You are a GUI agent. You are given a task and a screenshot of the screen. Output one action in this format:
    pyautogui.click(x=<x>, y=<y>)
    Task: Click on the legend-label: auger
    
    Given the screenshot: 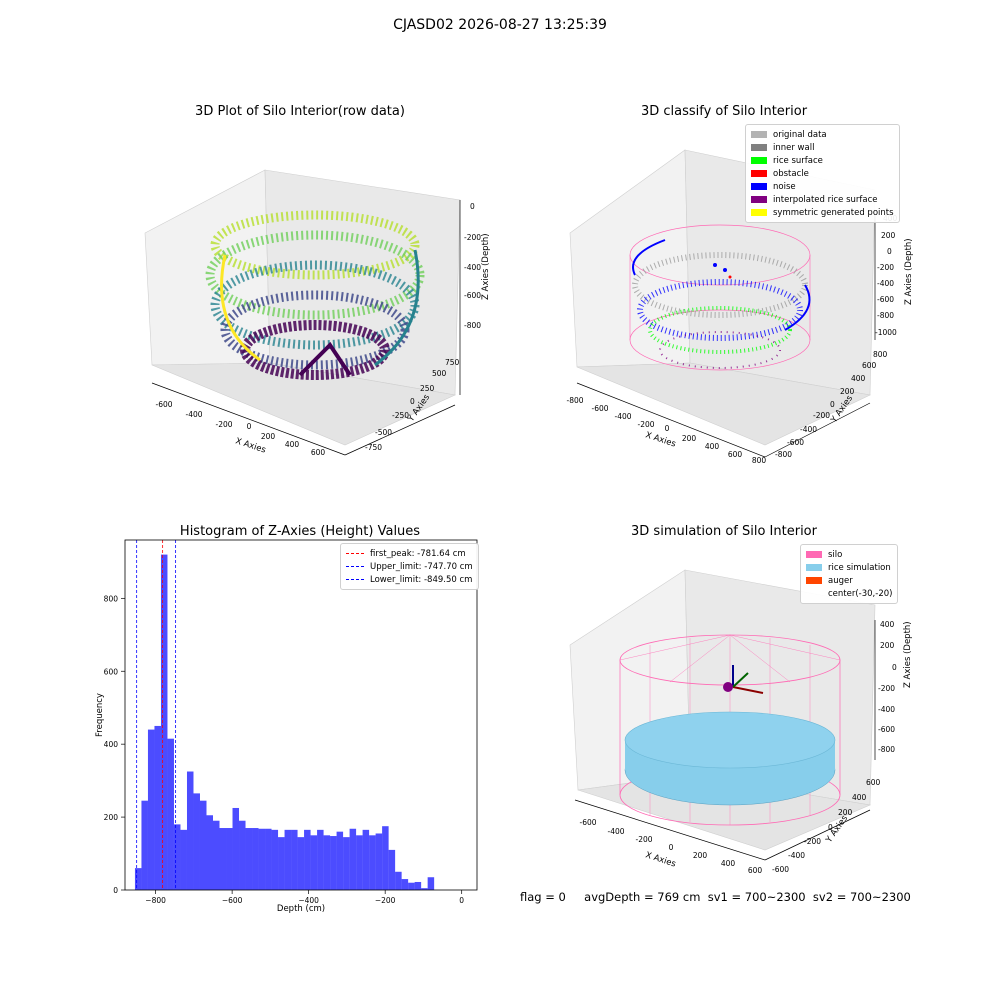 What is the action you would take?
    pyautogui.click(x=840, y=580)
    